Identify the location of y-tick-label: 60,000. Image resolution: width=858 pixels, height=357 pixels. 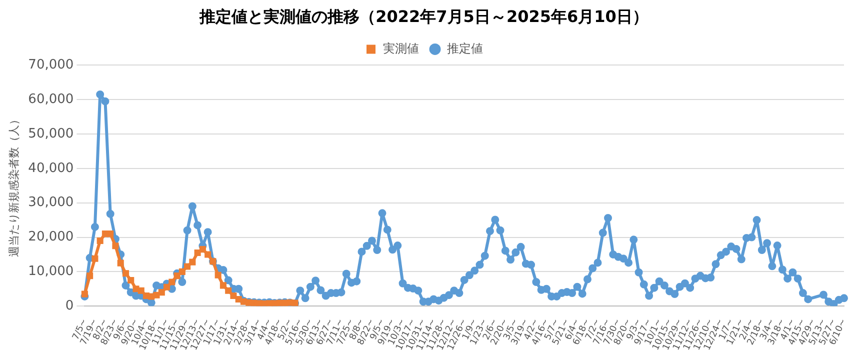
(51, 99).